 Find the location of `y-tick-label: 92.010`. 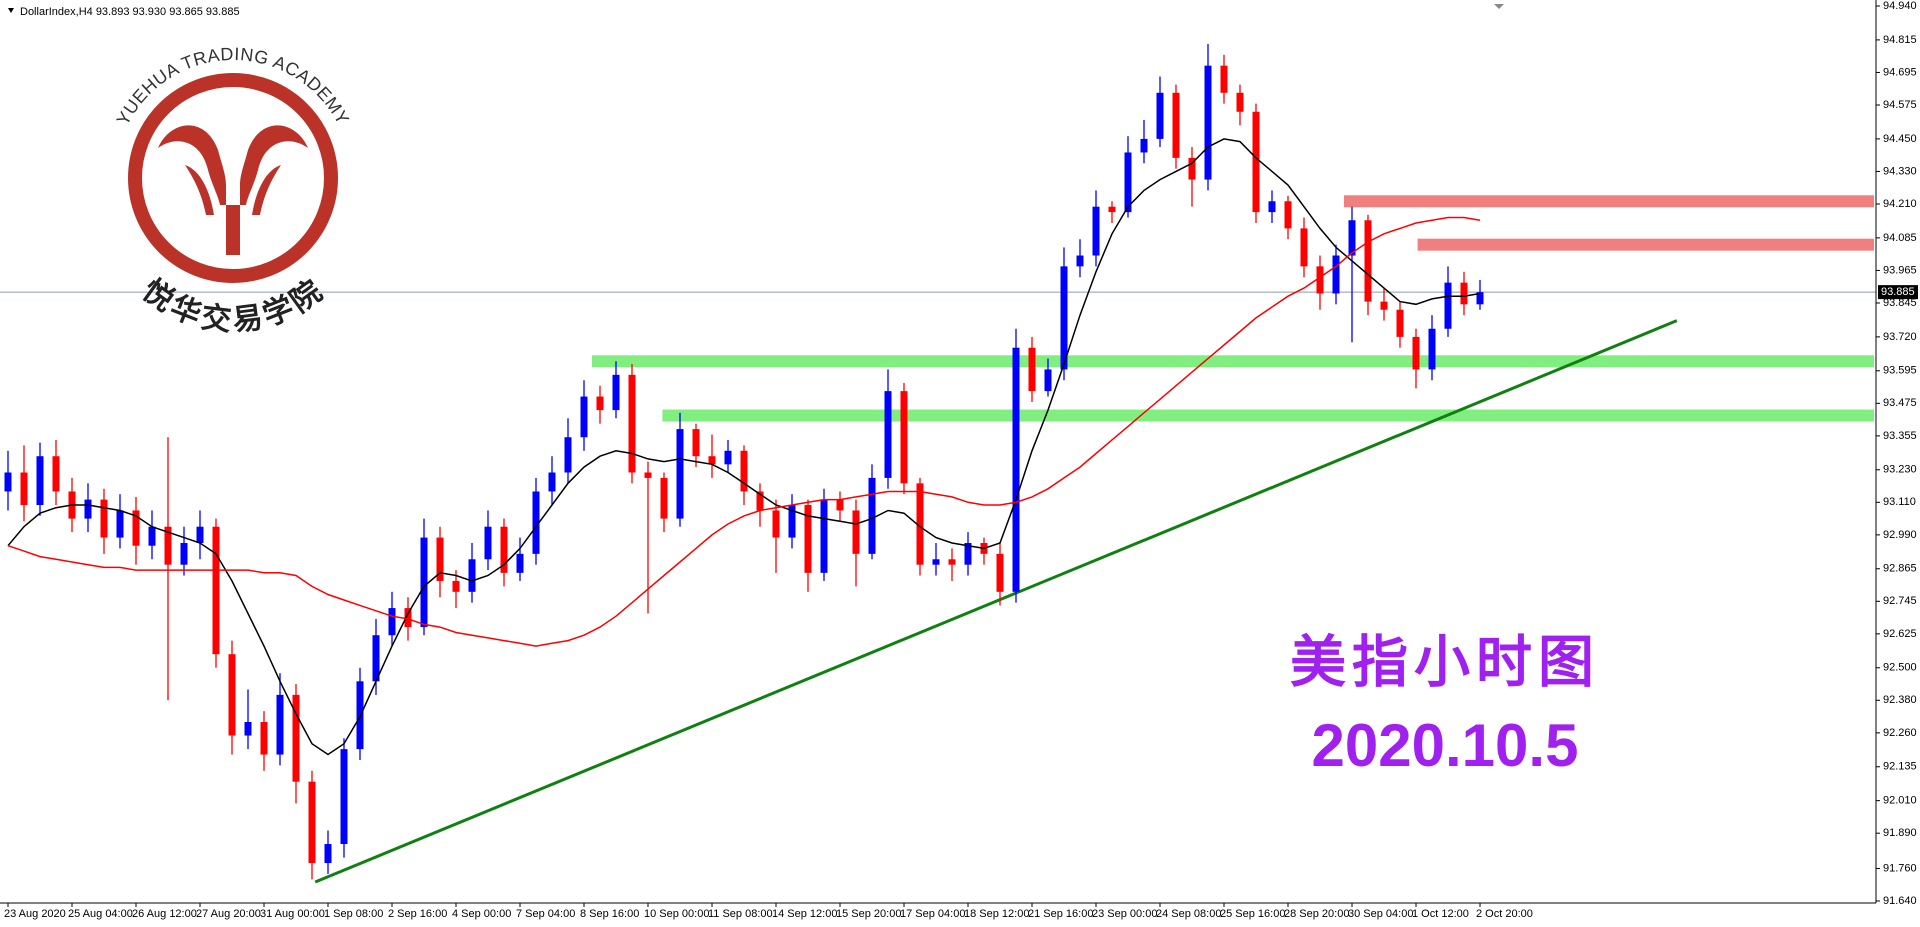

y-tick-label: 92.010 is located at coordinates (1900, 801).